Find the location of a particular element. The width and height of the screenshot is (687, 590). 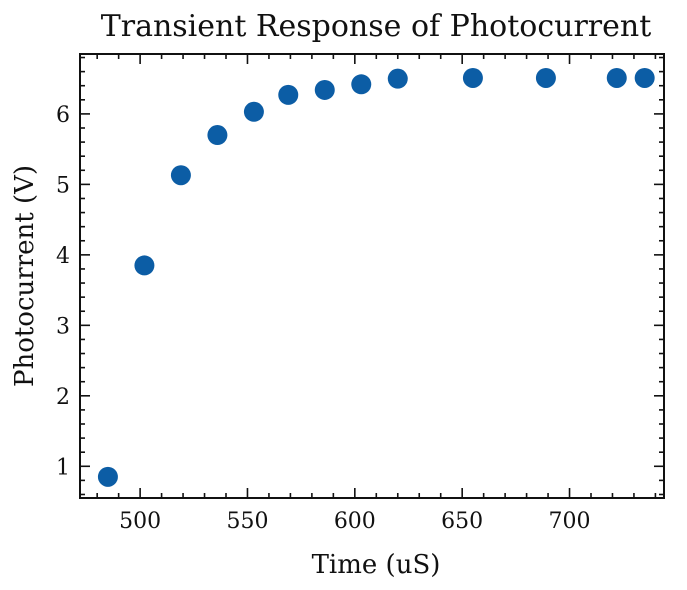

y-tick-label: 5 is located at coordinates (63, 185).